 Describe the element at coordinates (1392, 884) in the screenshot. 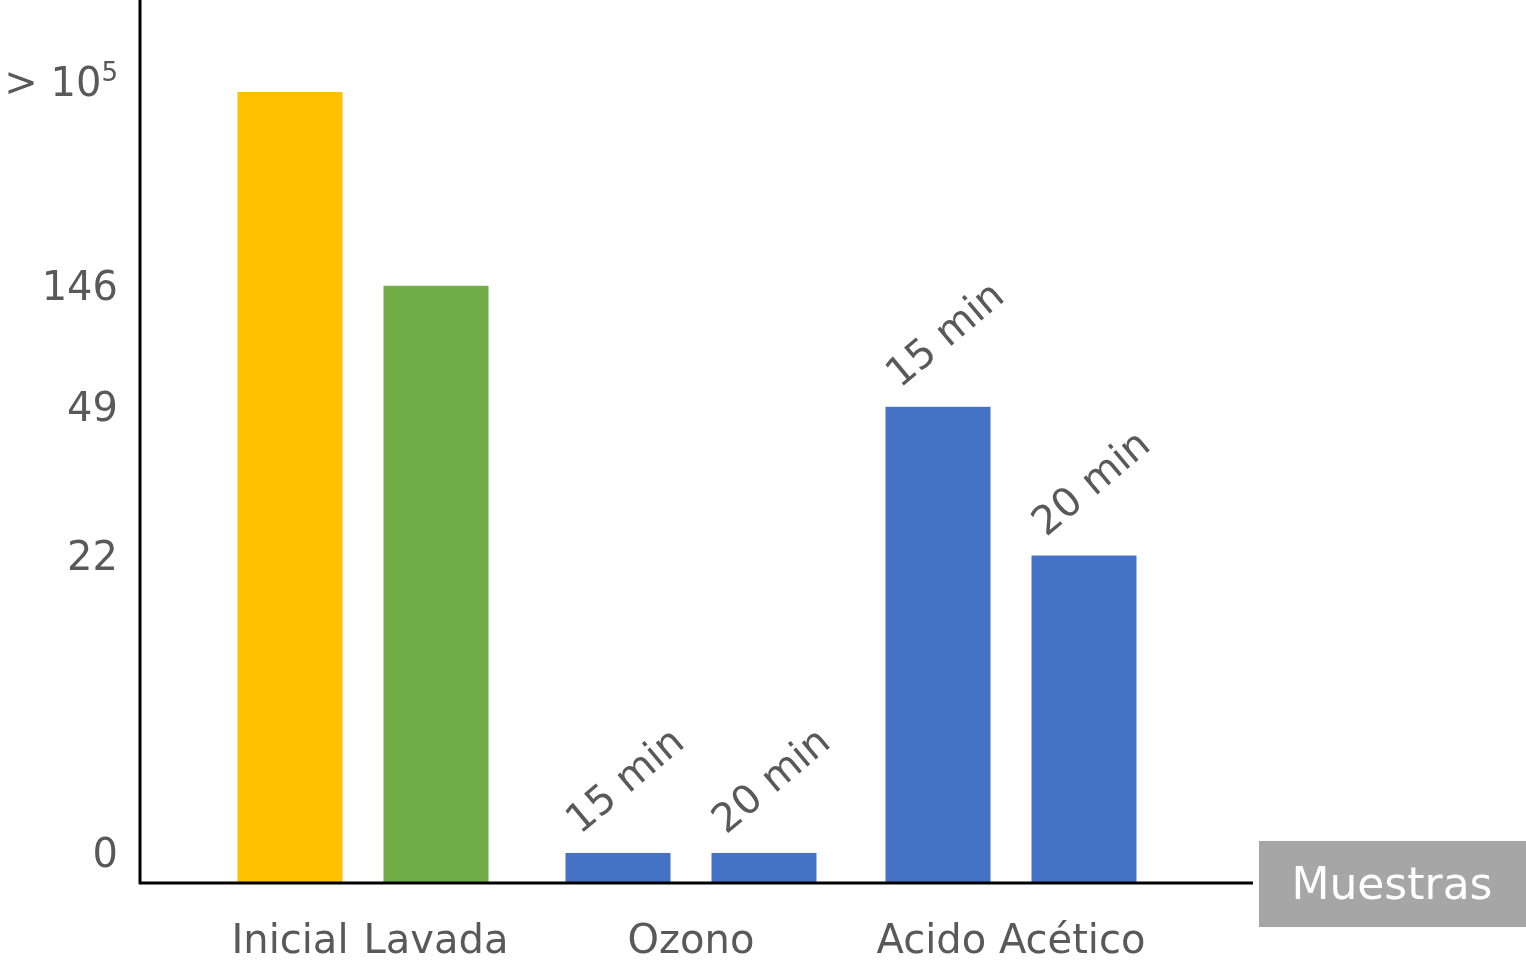

I see `x-axis-title: Muestras` at that location.